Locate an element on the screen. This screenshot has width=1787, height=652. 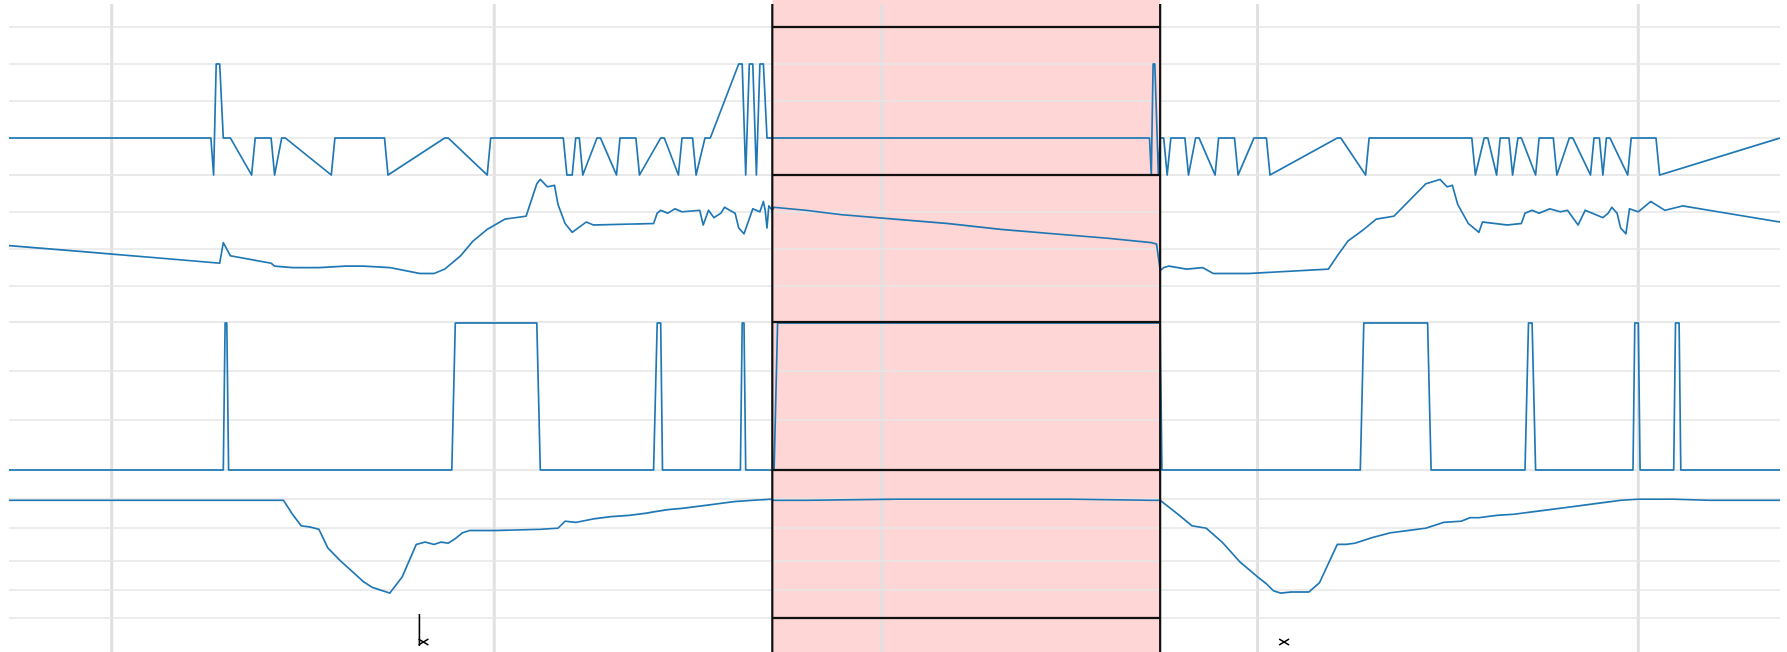
x-mark-icon is located at coordinates (1284, 642).